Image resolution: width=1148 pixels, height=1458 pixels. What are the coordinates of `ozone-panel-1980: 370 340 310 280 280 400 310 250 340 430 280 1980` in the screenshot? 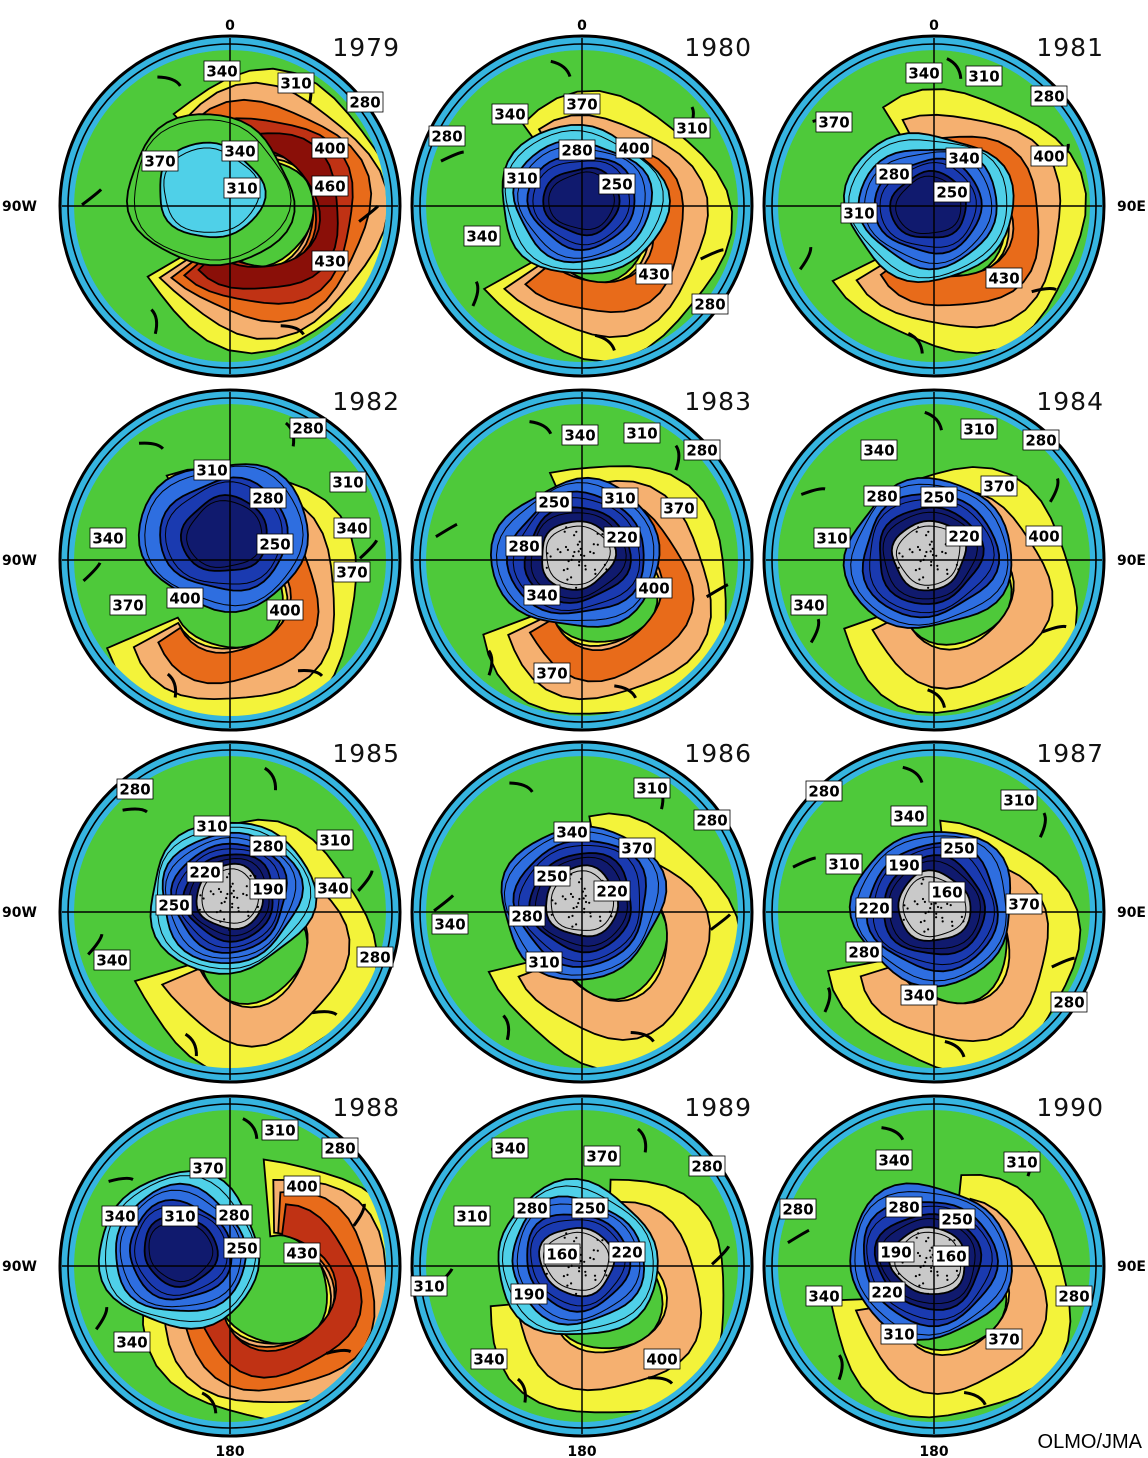 It's located at (582, 205).